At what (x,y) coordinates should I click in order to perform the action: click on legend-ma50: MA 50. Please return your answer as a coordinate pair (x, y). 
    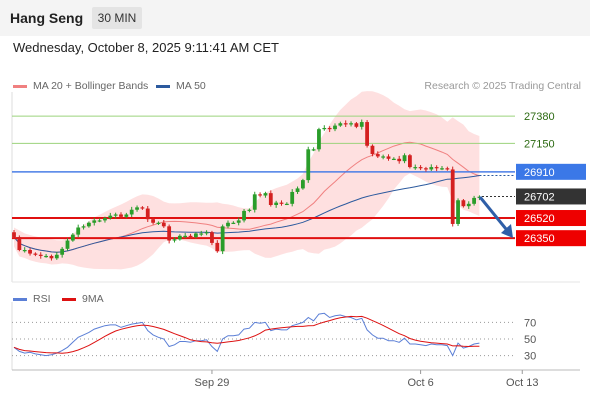
    Looking at the image, I should click on (181, 86).